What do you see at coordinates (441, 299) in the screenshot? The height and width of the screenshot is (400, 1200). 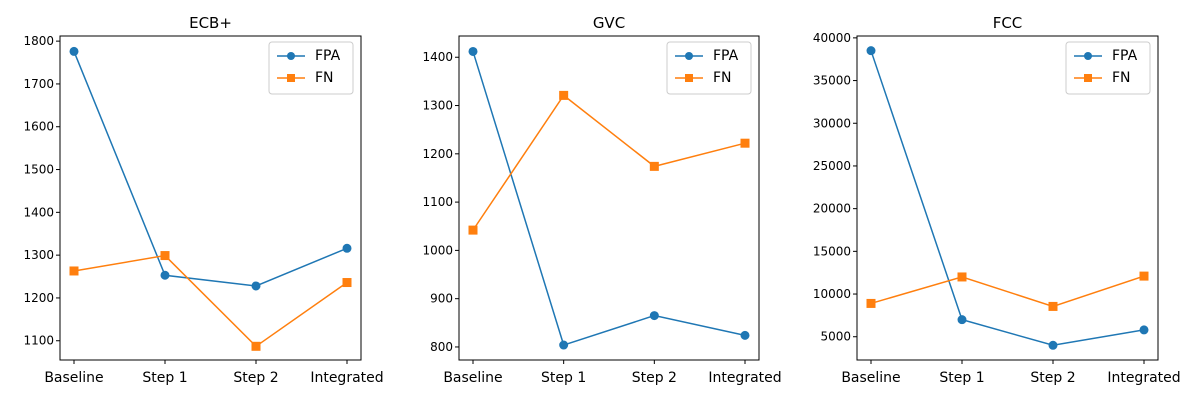 I see `y-tick-label: 900` at bounding box center [441, 299].